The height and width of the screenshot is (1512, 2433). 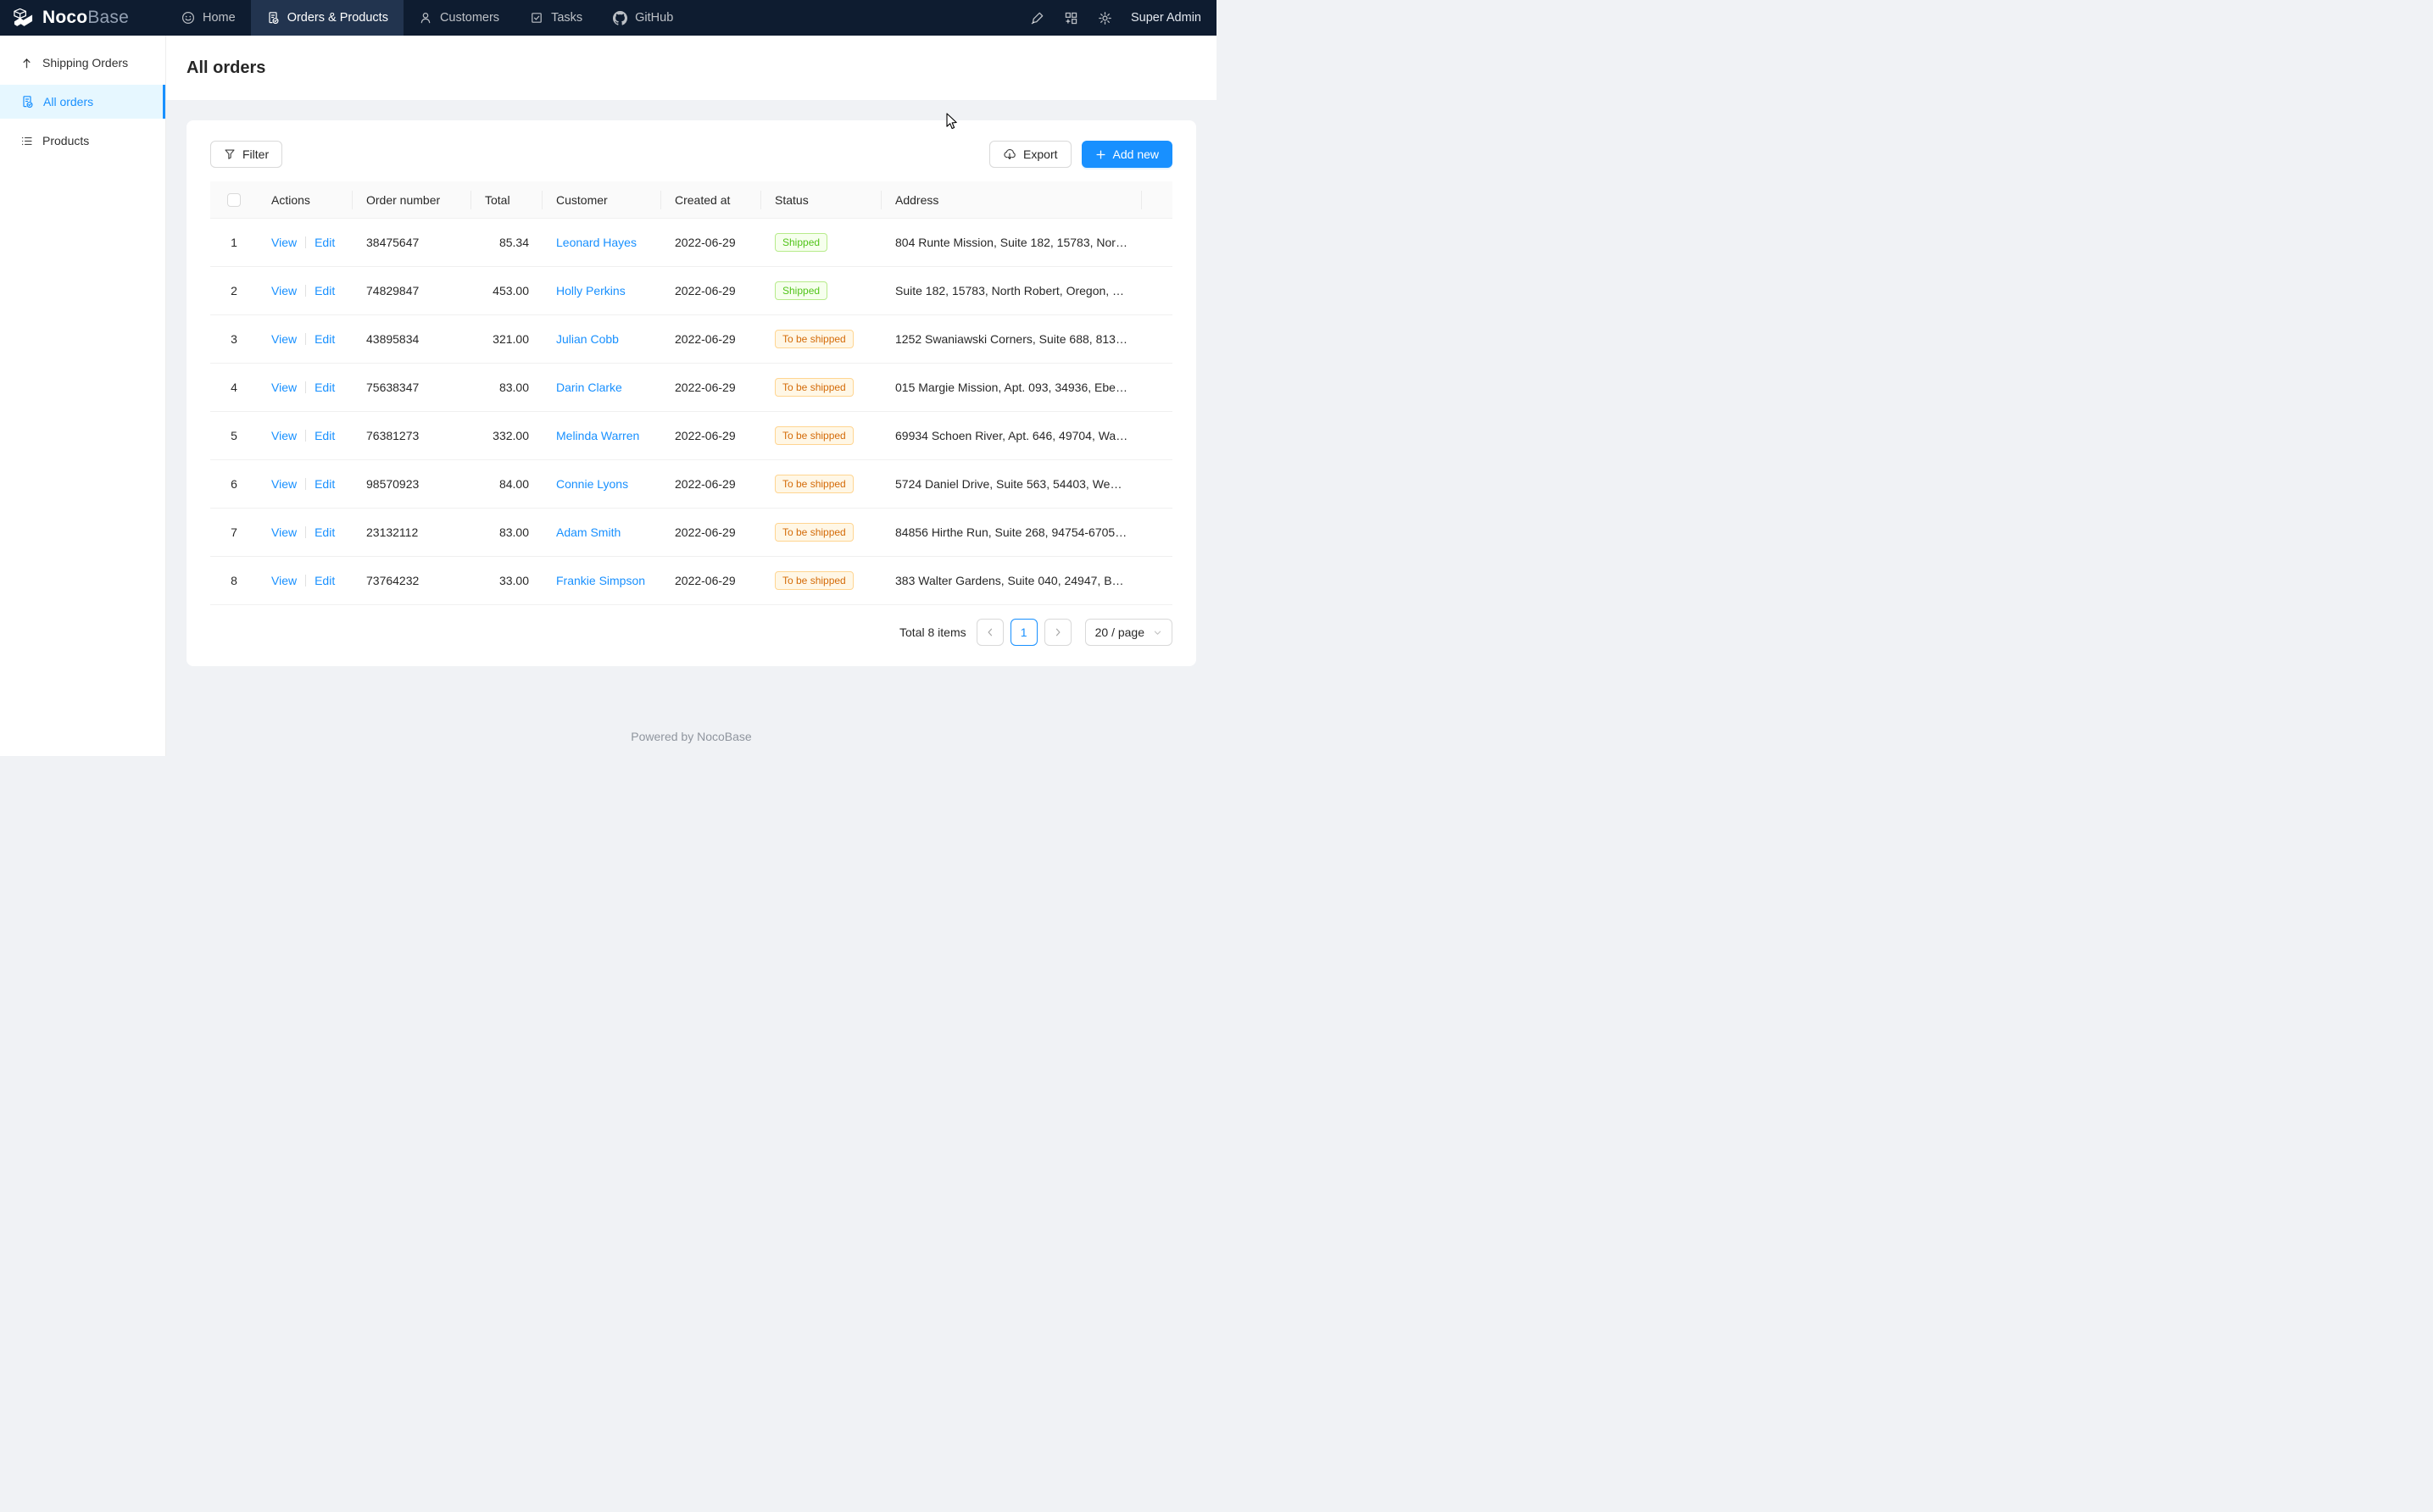 What do you see at coordinates (591, 291) in the screenshot?
I see `customer-link: Holly Perkins` at bounding box center [591, 291].